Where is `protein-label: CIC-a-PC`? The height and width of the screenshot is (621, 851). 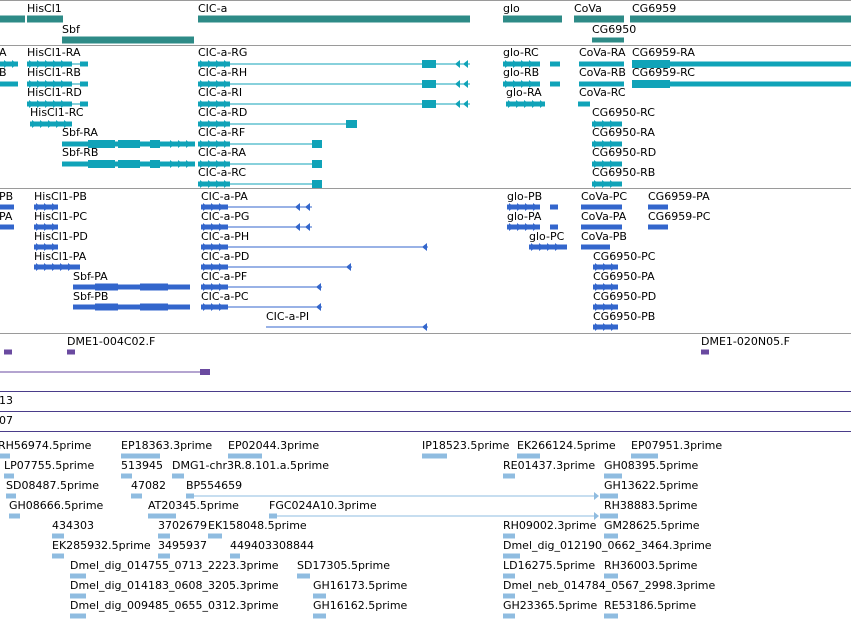 protein-label: CIC-a-PC is located at coordinates (225, 296).